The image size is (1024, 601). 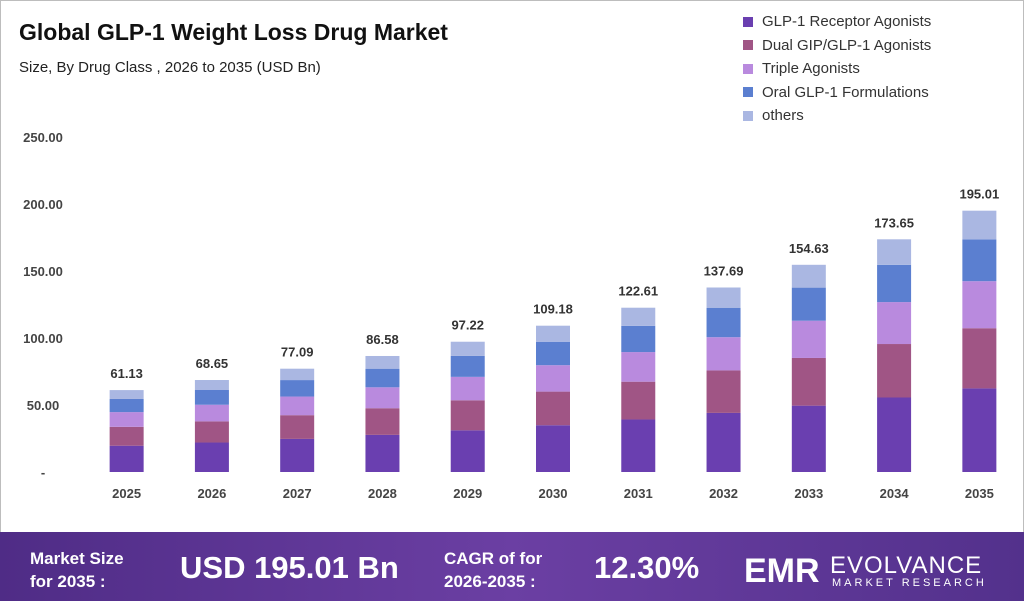 I want to click on cagr-label-line2: 2026-2035 :, so click(x=490, y=581).